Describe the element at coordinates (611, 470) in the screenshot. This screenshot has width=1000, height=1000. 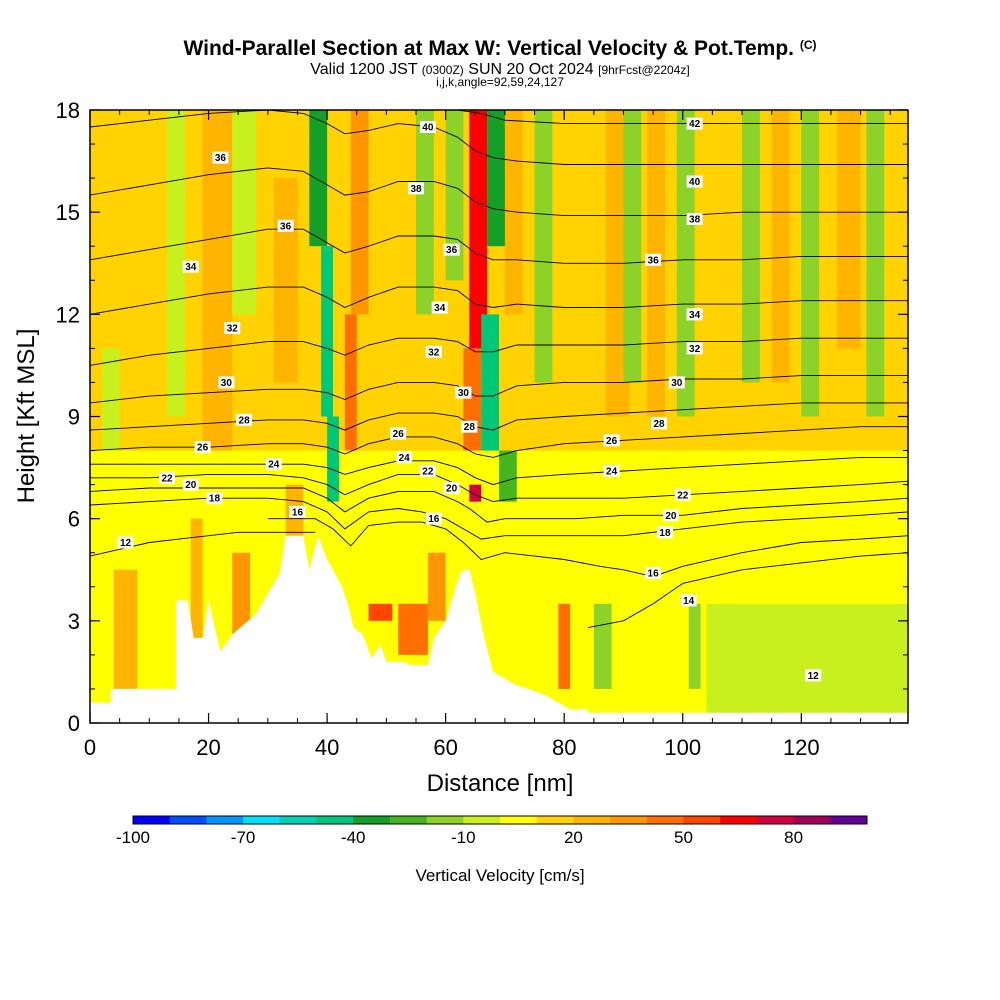
I see `contour-label-16: 24` at that location.